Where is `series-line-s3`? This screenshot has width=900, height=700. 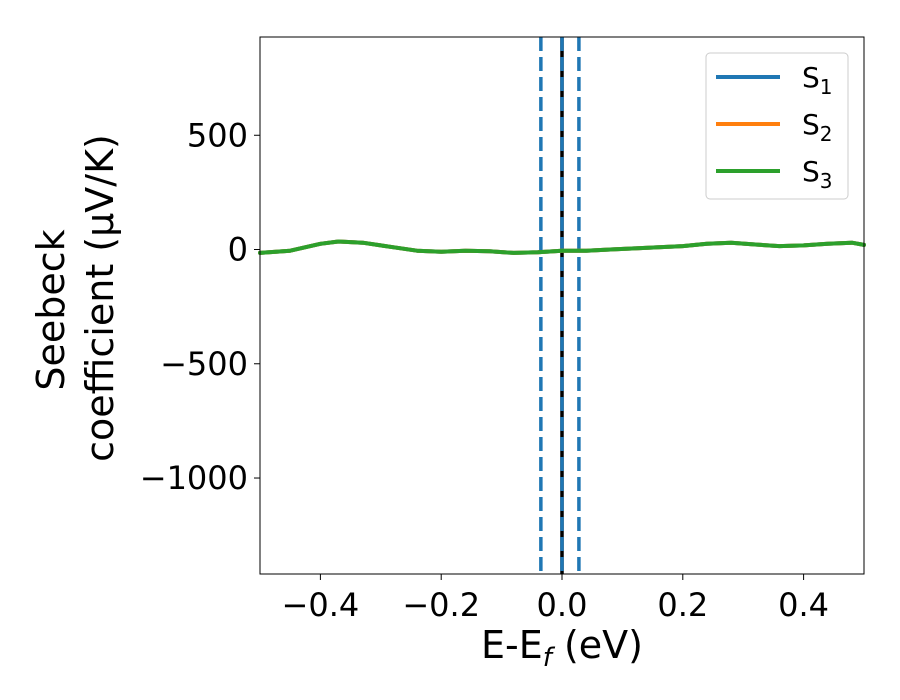 series-line-s3 is located at coordinates (562, 247).